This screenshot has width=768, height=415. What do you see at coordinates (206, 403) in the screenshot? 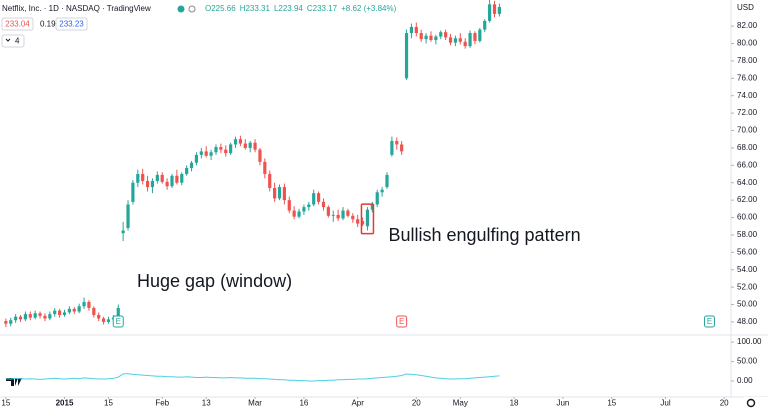
I see `x-tick-label: 13` at bounding box center [206, 403].